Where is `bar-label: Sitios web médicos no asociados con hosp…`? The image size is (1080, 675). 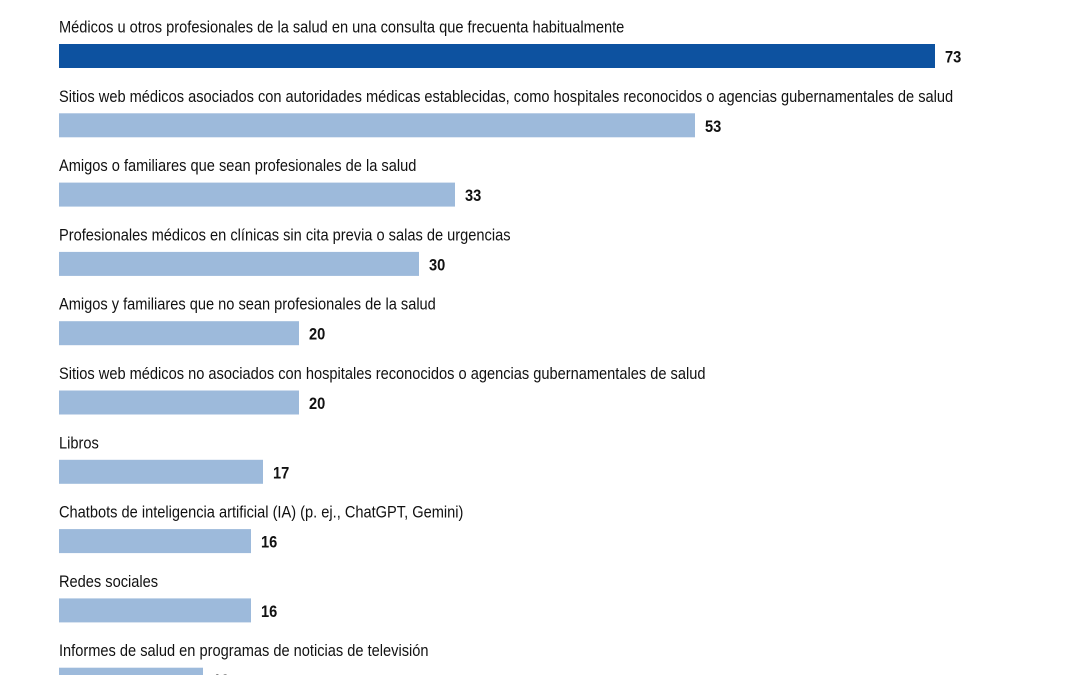 bar-label: Sitios web médicos no asociados con hosp… is located at coordinates (382, 374).